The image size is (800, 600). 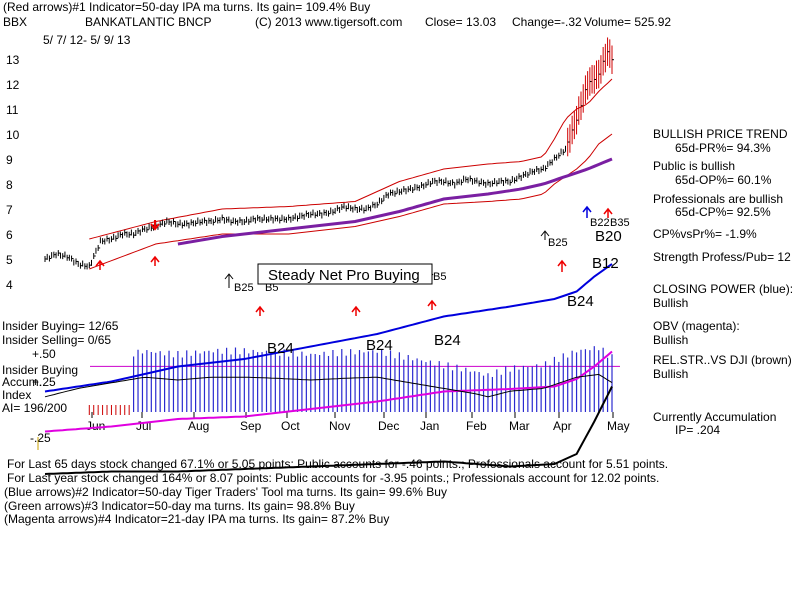 I want to click on month-label: May, so click(x=618, y=426).